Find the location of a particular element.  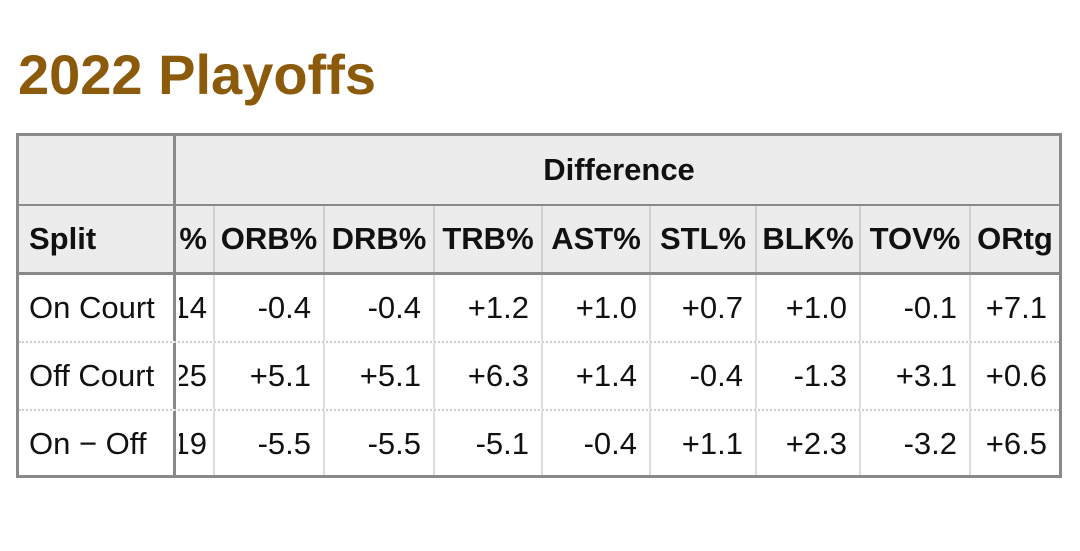

table-cell-partial: 25 is located at coordinates (193, 375).